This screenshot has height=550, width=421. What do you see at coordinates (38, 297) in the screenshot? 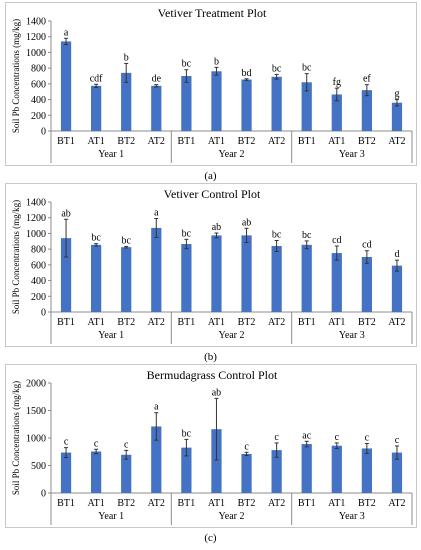
I see `y-tick-label: 200` at bounding box center [38, 297].